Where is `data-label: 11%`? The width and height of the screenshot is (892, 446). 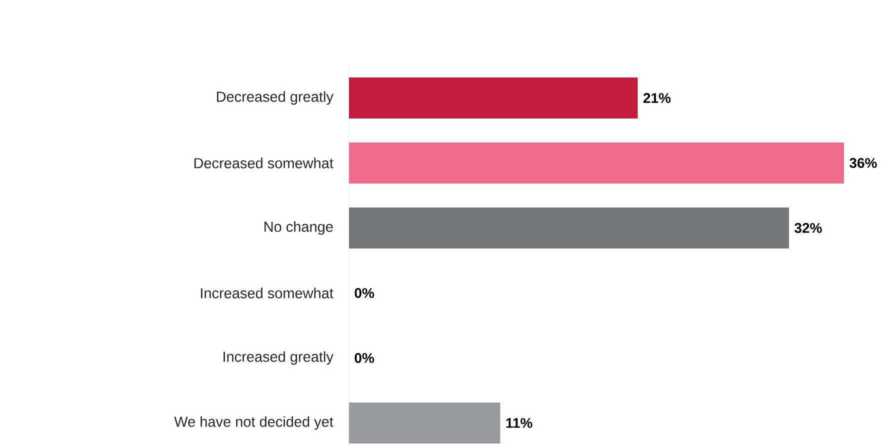
data-label: 11% is located at coordinates (519, 423).